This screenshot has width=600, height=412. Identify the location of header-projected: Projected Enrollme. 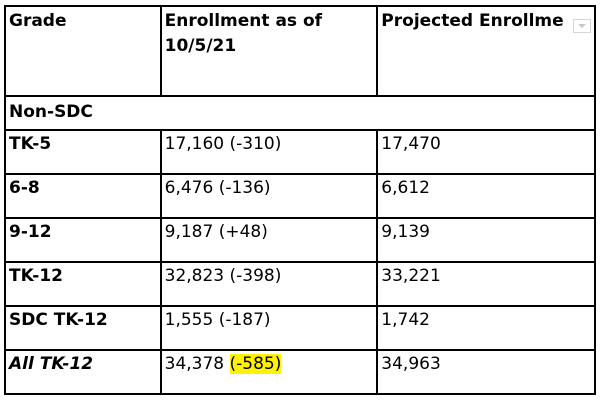
(486, 51).